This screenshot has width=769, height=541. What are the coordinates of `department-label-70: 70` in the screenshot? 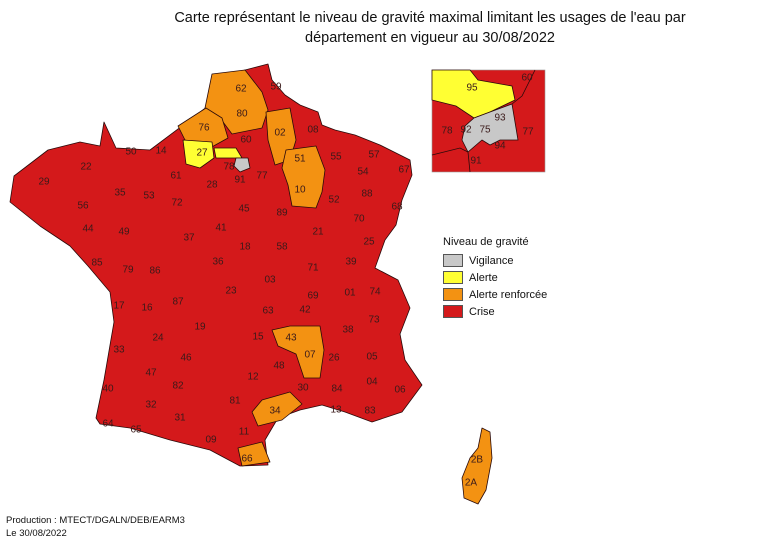 It's located at (359, 219).